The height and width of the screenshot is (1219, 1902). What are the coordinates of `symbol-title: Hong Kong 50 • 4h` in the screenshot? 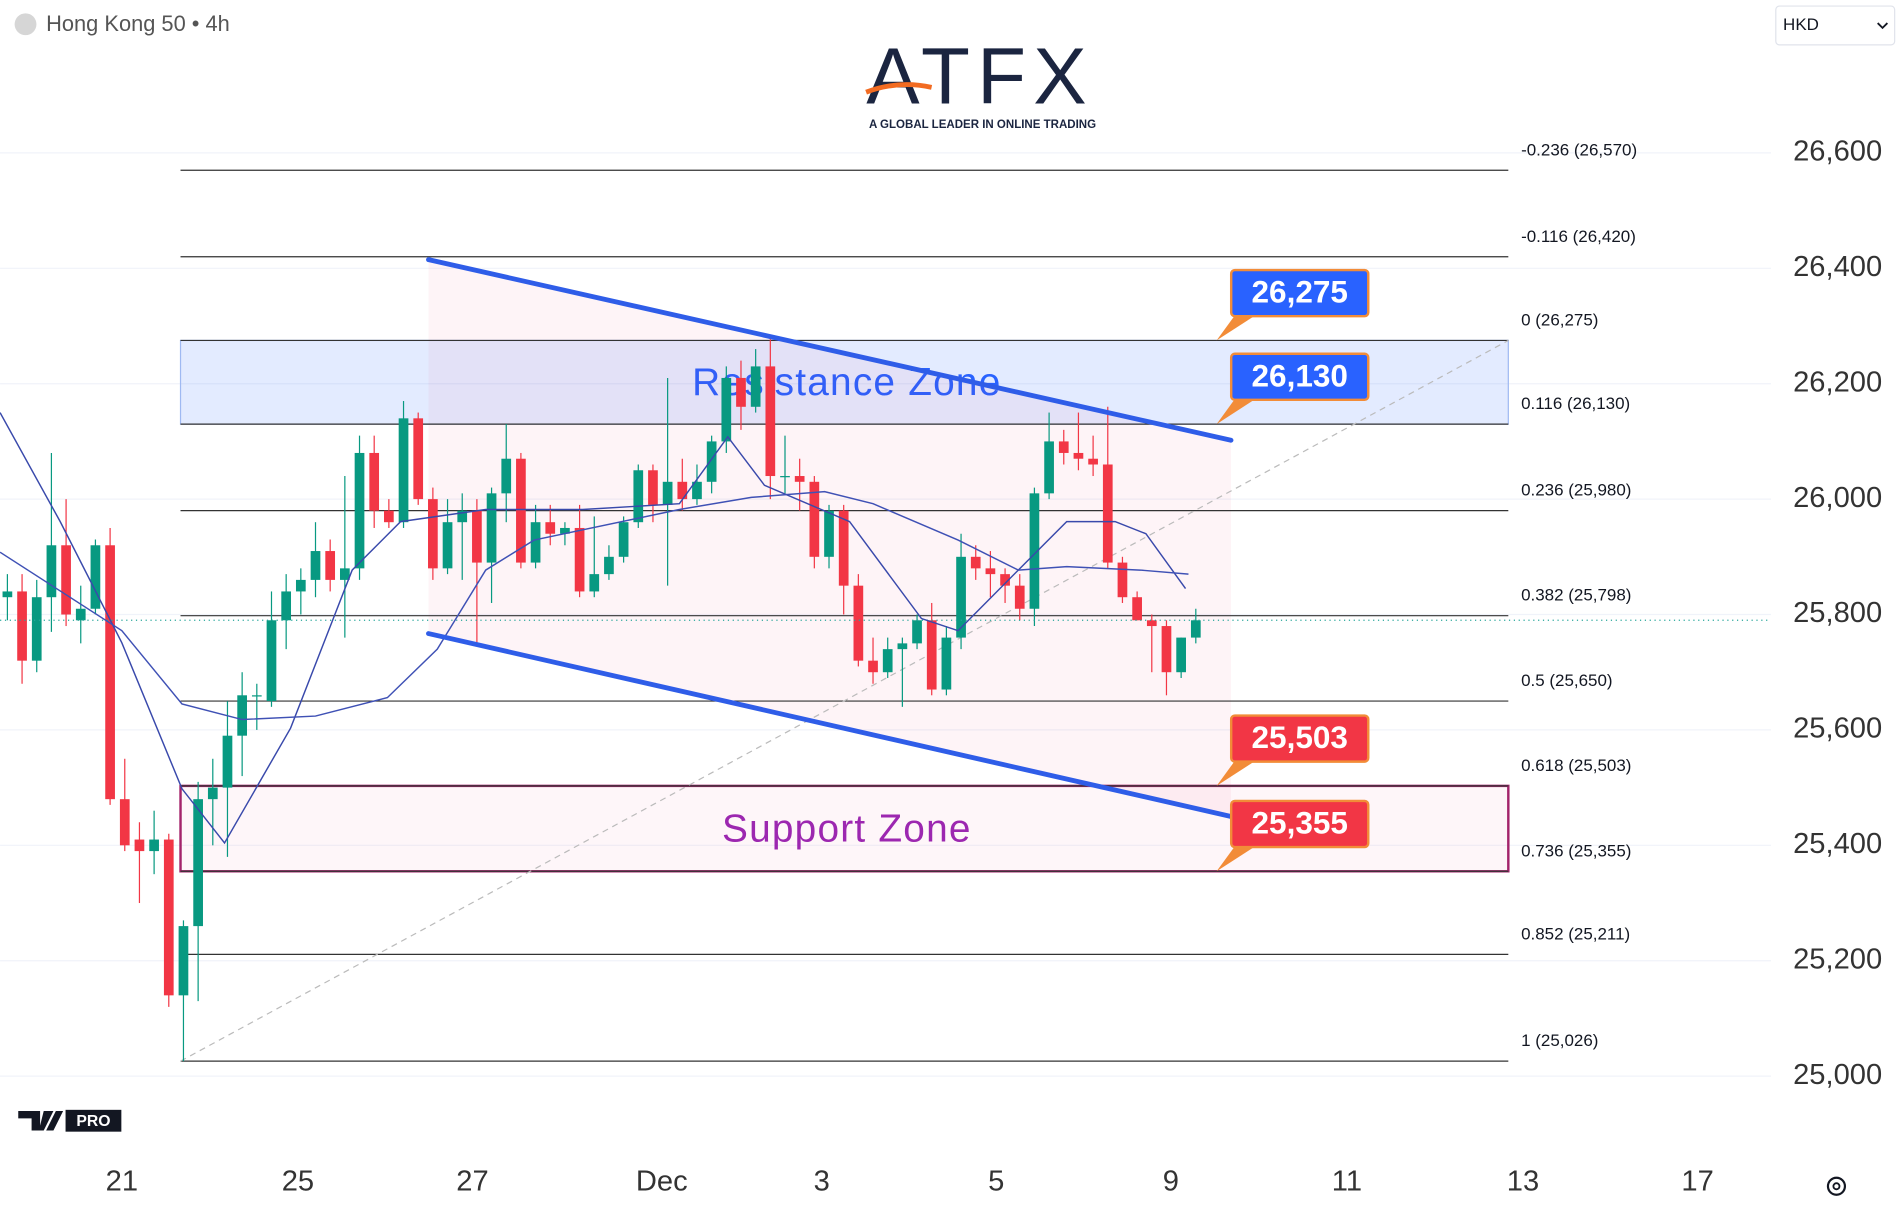 It's located at (138, 23).